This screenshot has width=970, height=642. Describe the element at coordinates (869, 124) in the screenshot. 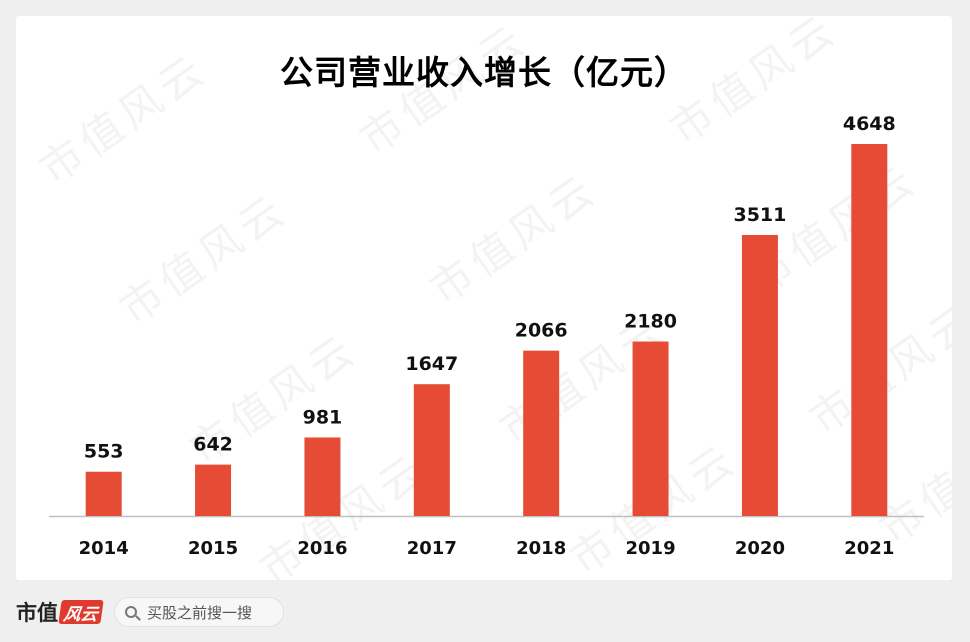

I see `data-label-2021: 4648` at that location.